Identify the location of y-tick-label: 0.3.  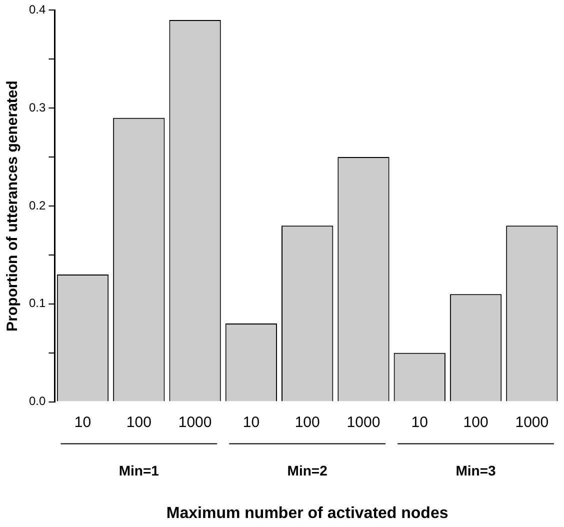
(37, 107).